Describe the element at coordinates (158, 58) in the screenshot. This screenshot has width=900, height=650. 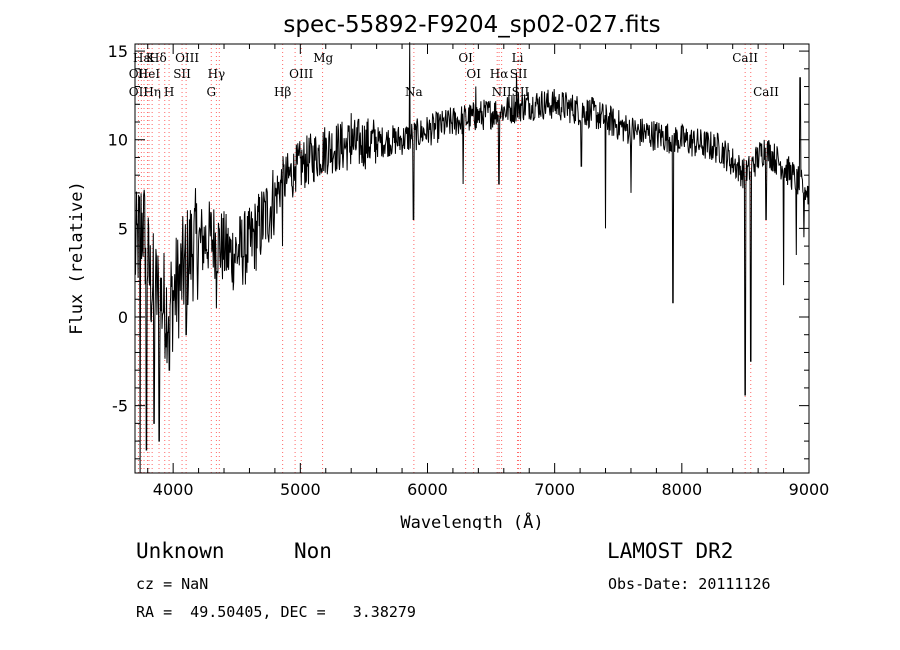
I see `line-label: Hδ` at that location.